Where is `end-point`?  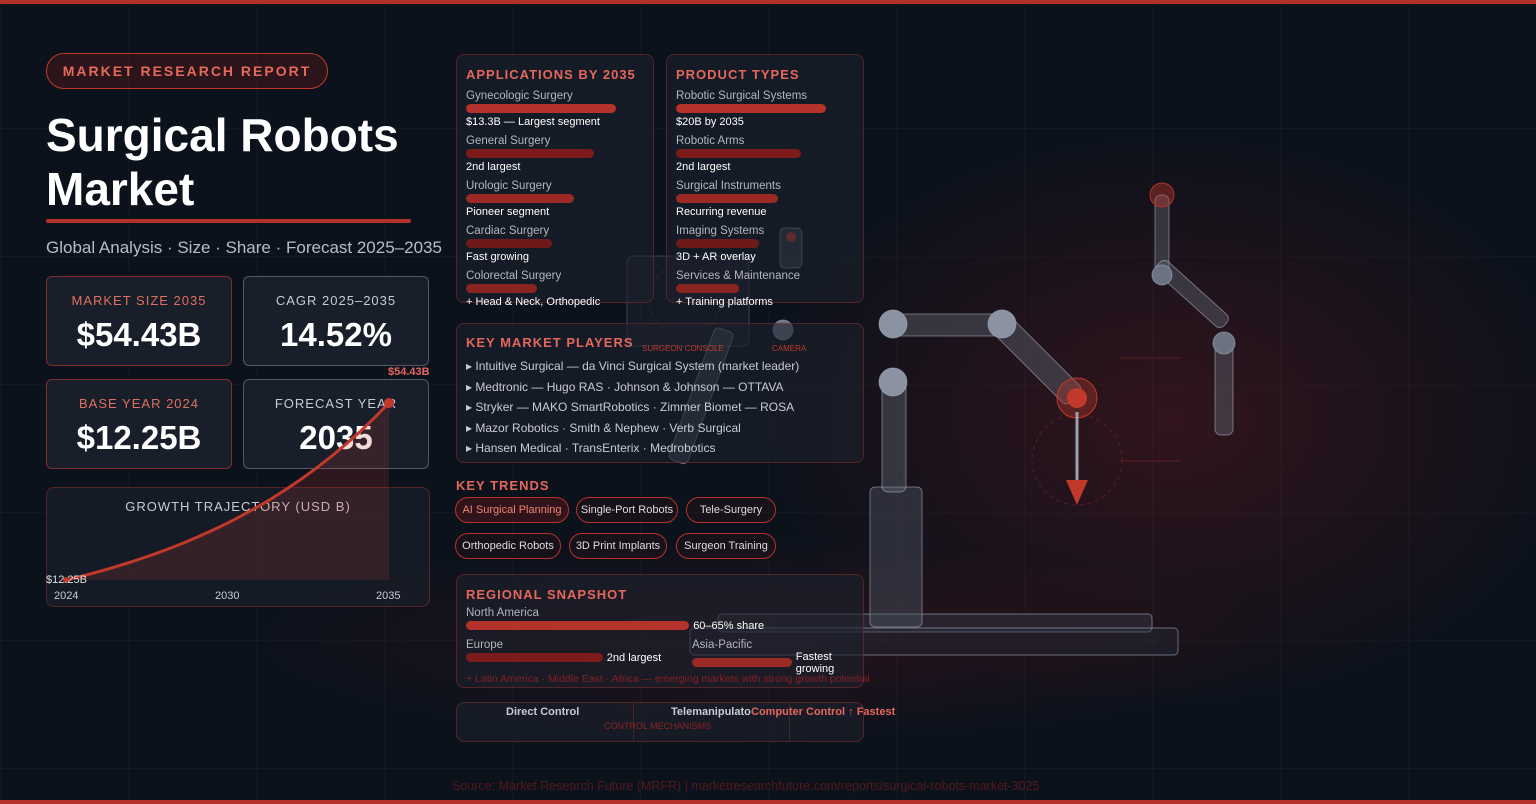 end-point is located at coordinates (389, 403).